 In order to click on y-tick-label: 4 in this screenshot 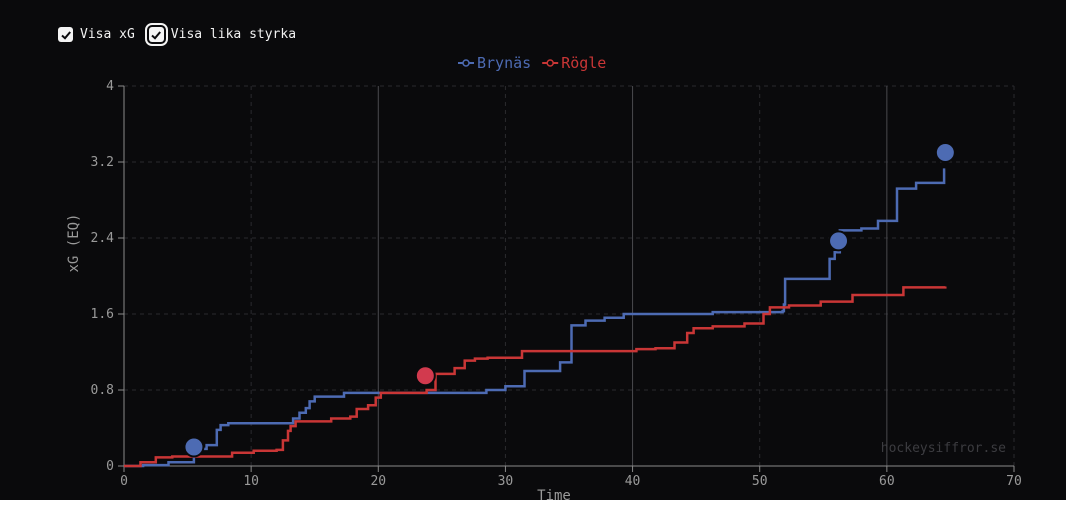, I will do `click(110, 86)`.